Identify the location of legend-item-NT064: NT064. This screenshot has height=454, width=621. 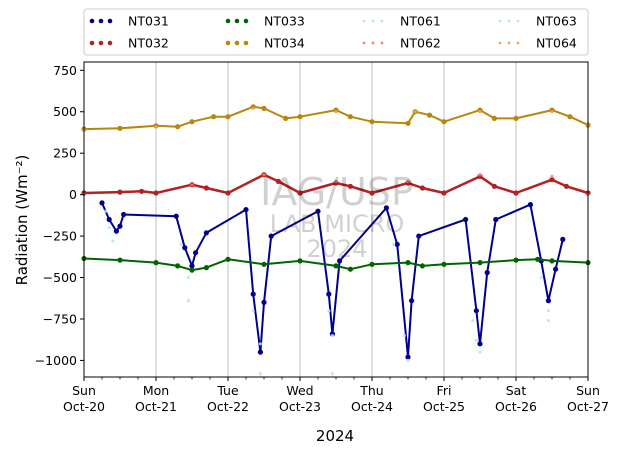
(537, 43).